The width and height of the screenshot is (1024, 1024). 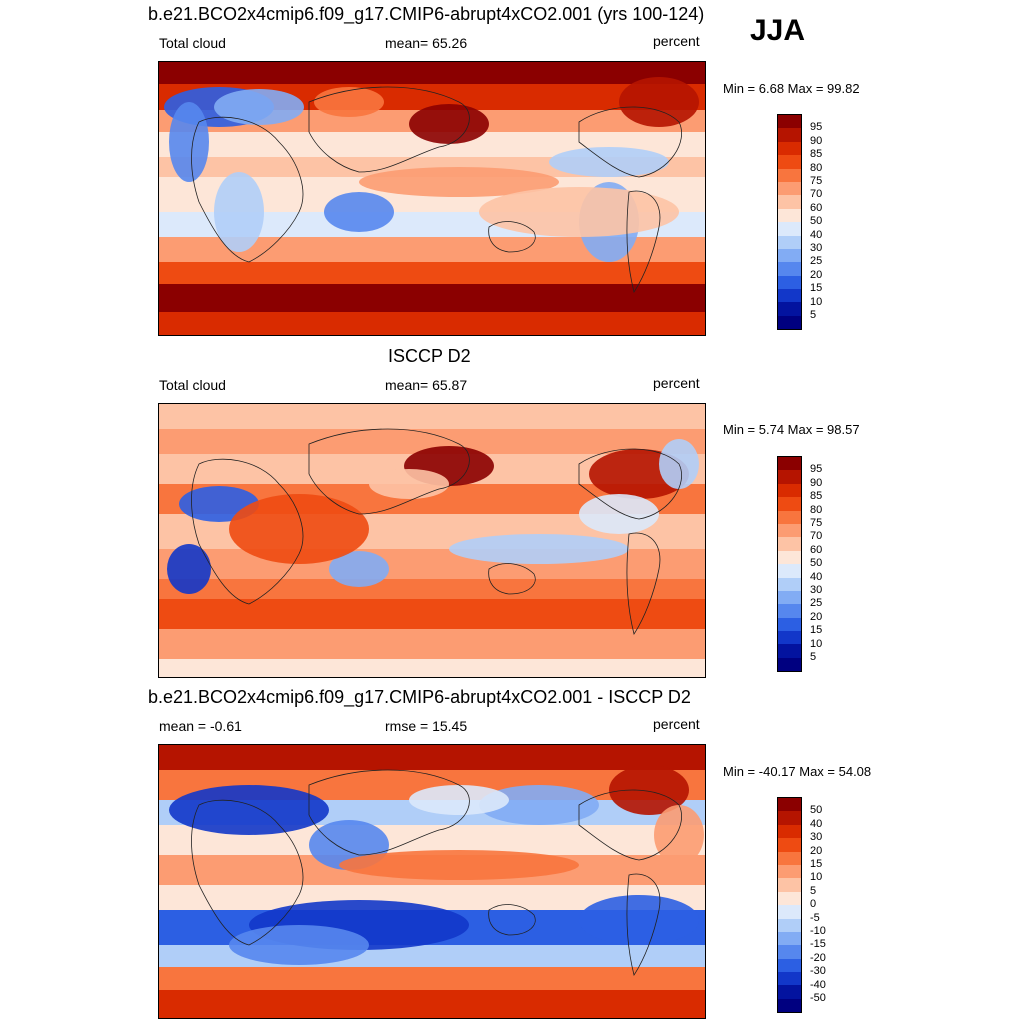 I want to click on colorbar-tick-label: -10, so click(x=818, y=931).